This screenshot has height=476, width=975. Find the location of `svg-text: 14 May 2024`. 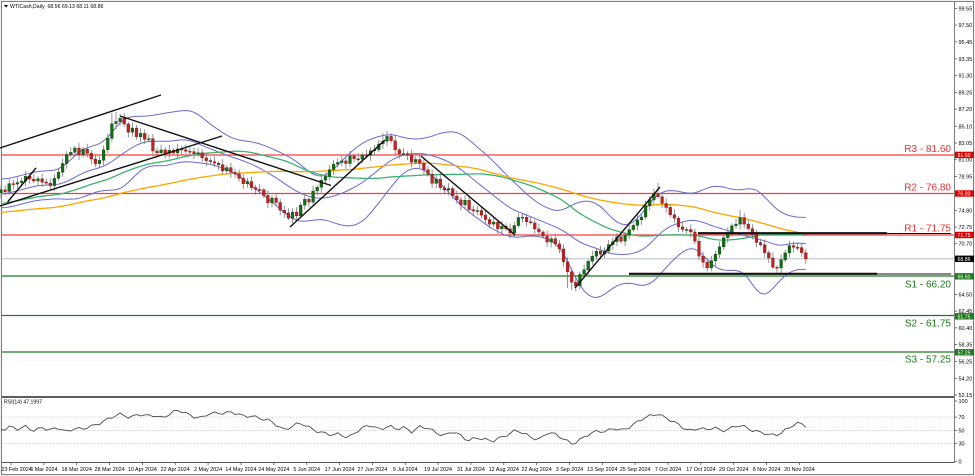

svg-text: 14 May 2024 is located at coordinates (240, 470).